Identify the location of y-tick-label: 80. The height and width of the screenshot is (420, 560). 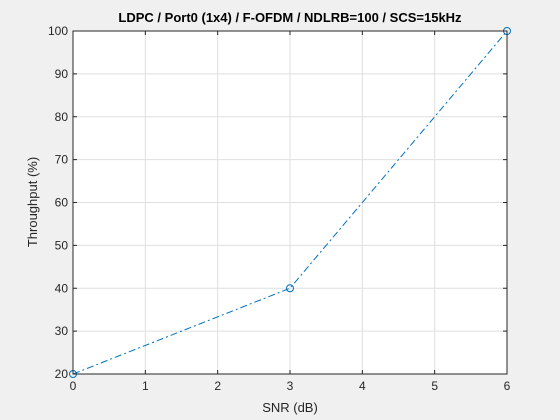
(62, 117).